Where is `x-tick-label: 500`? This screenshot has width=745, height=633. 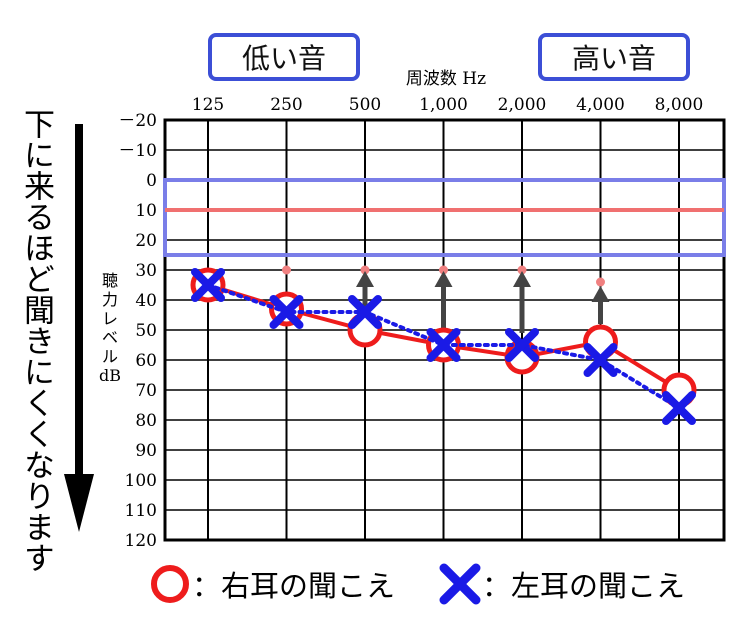
x-tick-label: 500 is located at coordinates (365, 105).